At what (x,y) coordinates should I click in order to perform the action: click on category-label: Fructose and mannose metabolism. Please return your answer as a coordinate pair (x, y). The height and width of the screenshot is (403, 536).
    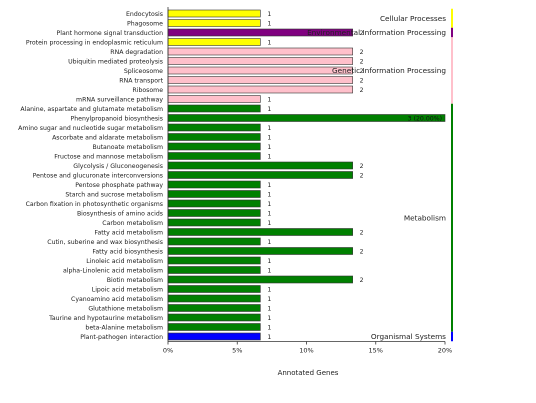
    Looking at the image, I should click on (108, 156).